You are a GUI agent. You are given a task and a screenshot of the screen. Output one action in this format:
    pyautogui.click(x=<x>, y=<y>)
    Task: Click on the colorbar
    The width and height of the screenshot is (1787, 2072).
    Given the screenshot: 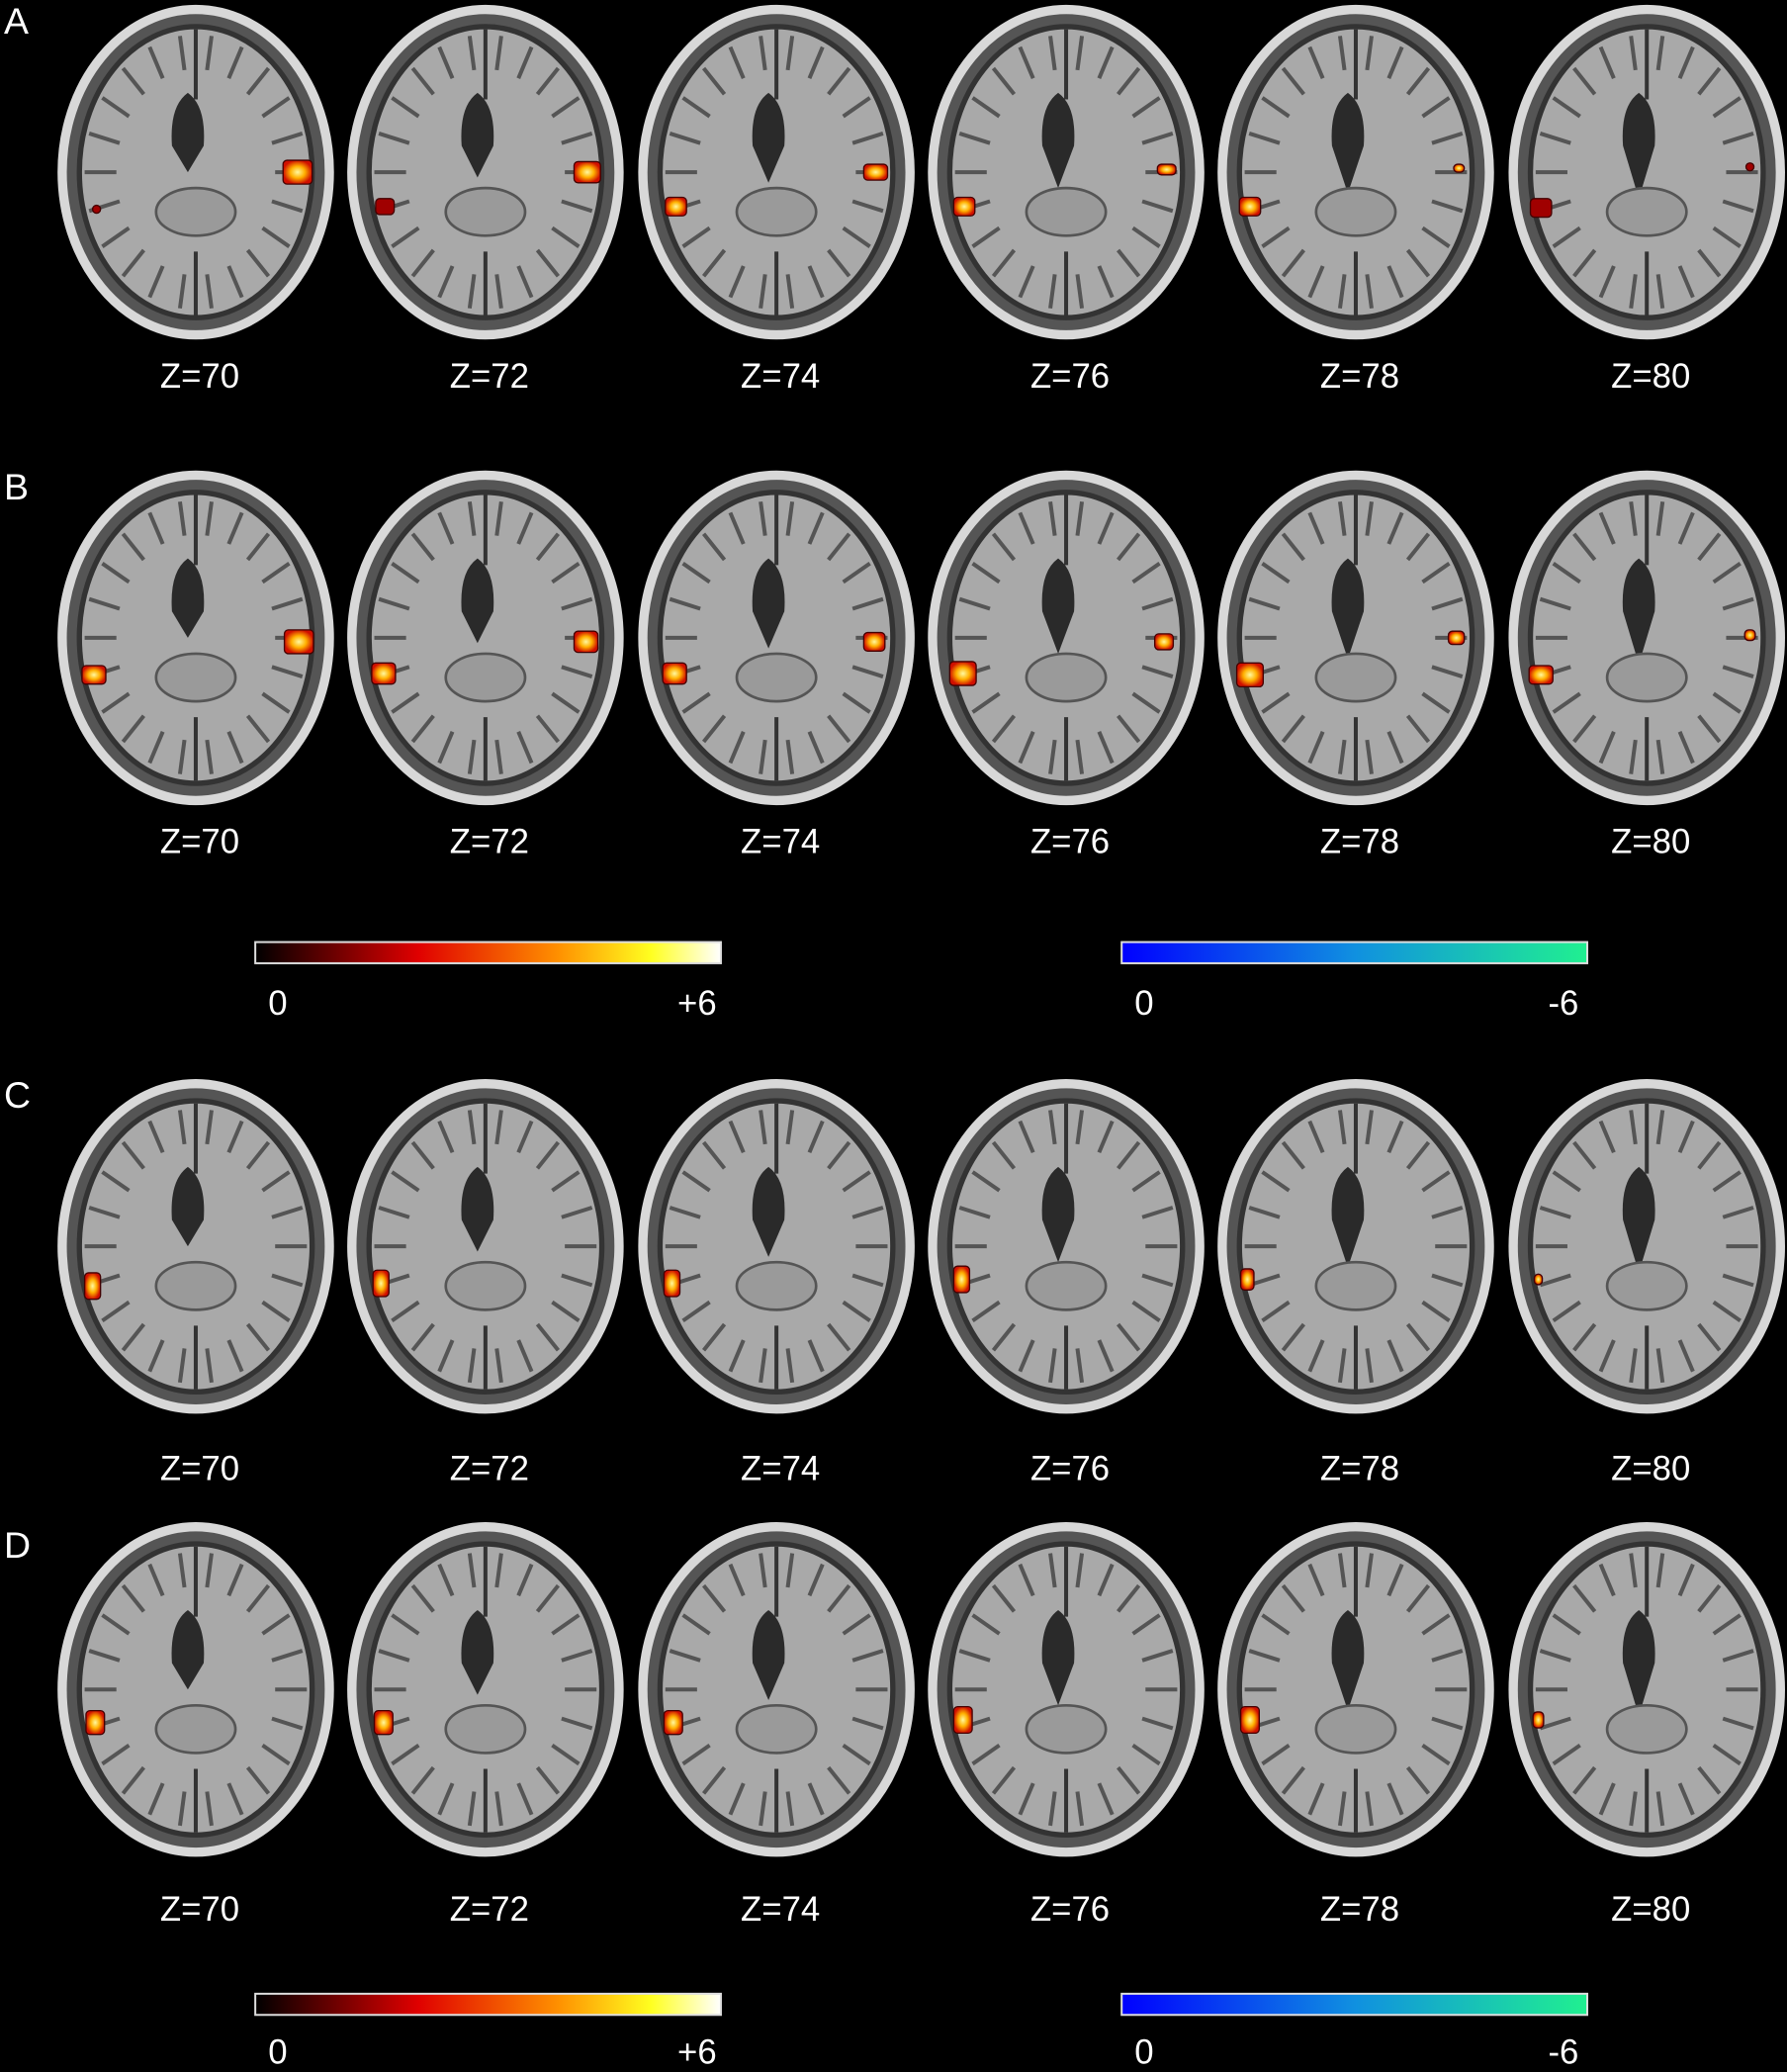 What is the action you would take?
    pyautogui.click(x=1354, y=2004)
    